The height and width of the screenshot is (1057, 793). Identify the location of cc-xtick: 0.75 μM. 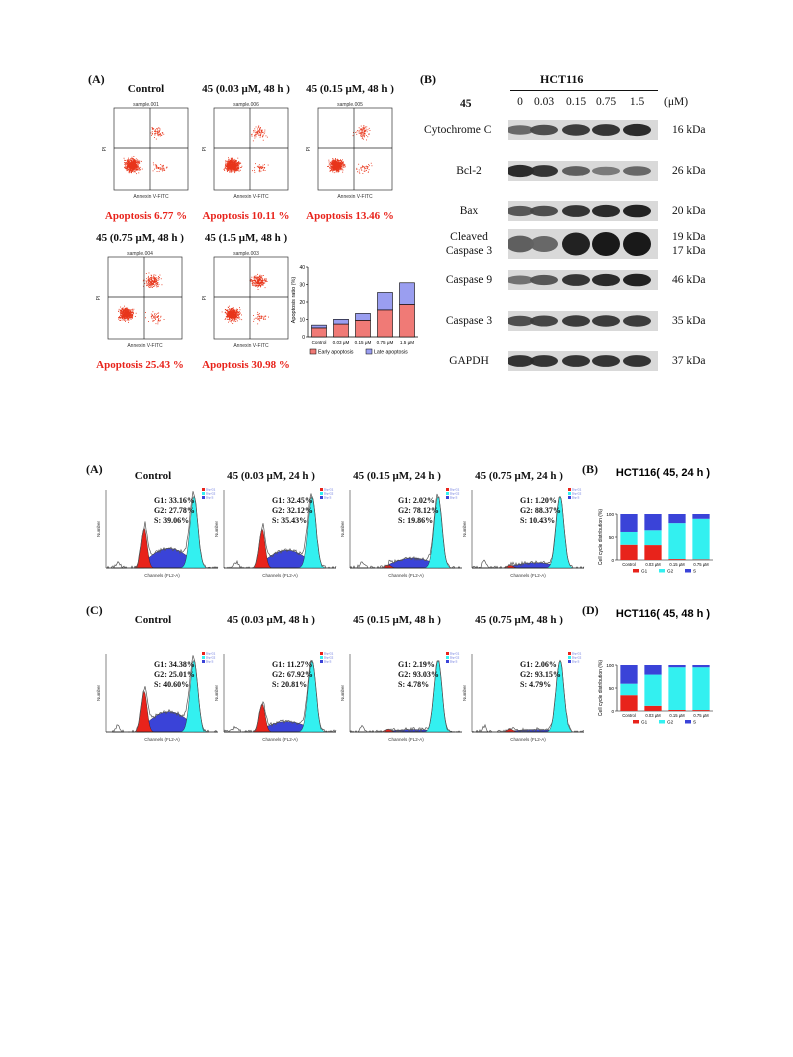
(701, 564).